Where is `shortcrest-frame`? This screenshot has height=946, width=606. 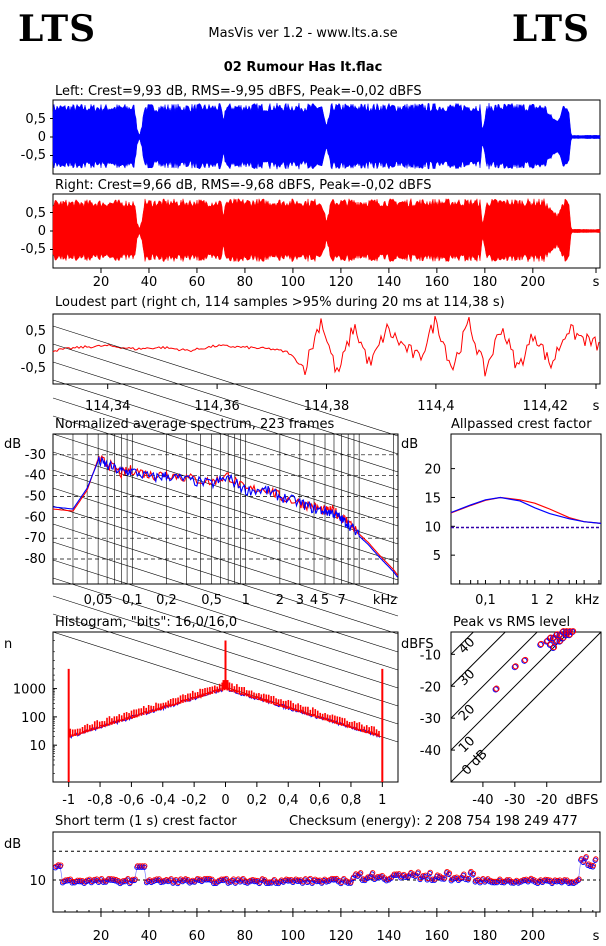
shortcrest-frame is located at coordinates (326, 872).